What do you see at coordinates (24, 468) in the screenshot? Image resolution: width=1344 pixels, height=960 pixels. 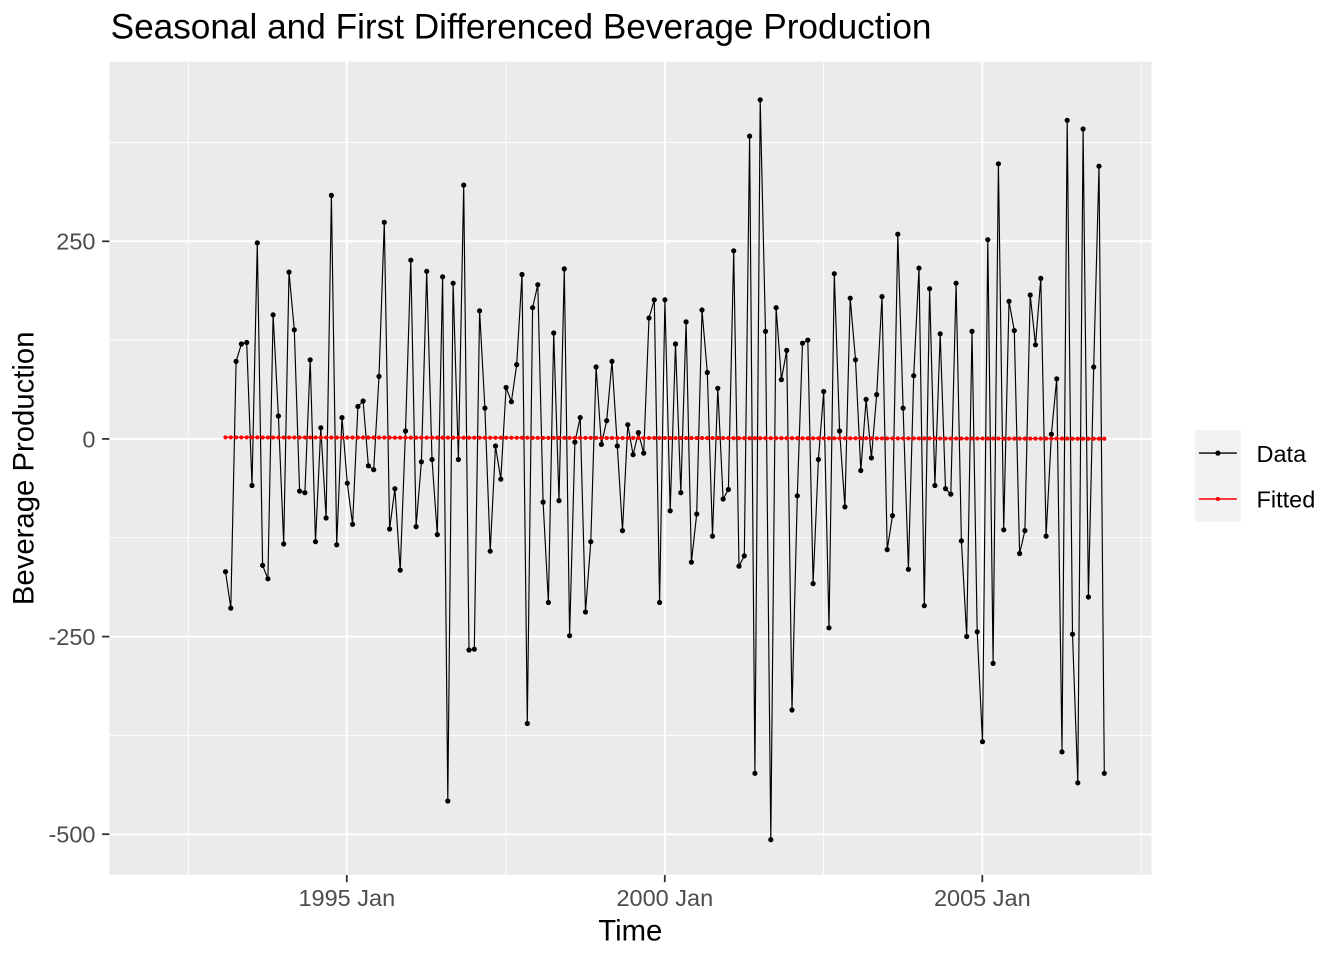 I see `svg-text: Beverage Production` at bounding box center [24, 468].